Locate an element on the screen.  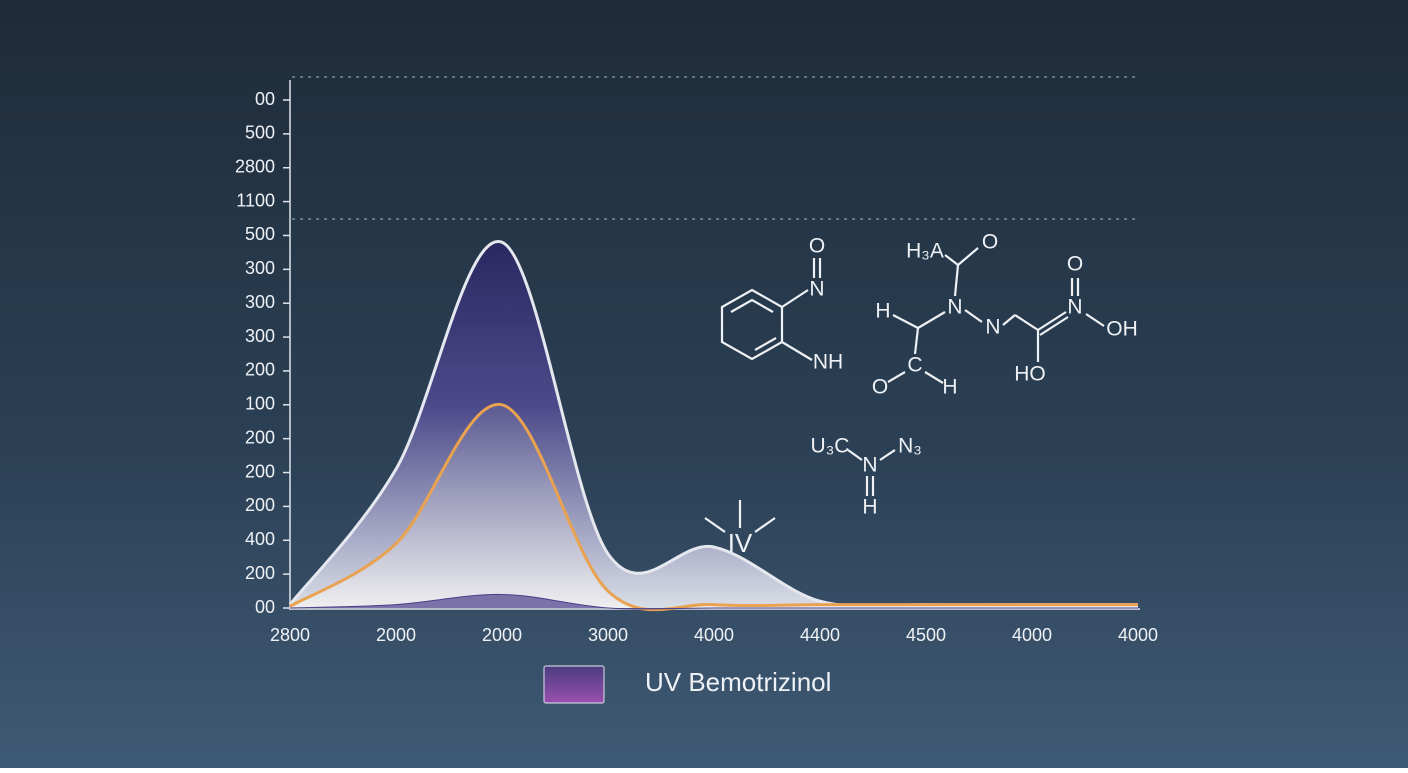
molecule-drawing is located at coordinates (912, 371).